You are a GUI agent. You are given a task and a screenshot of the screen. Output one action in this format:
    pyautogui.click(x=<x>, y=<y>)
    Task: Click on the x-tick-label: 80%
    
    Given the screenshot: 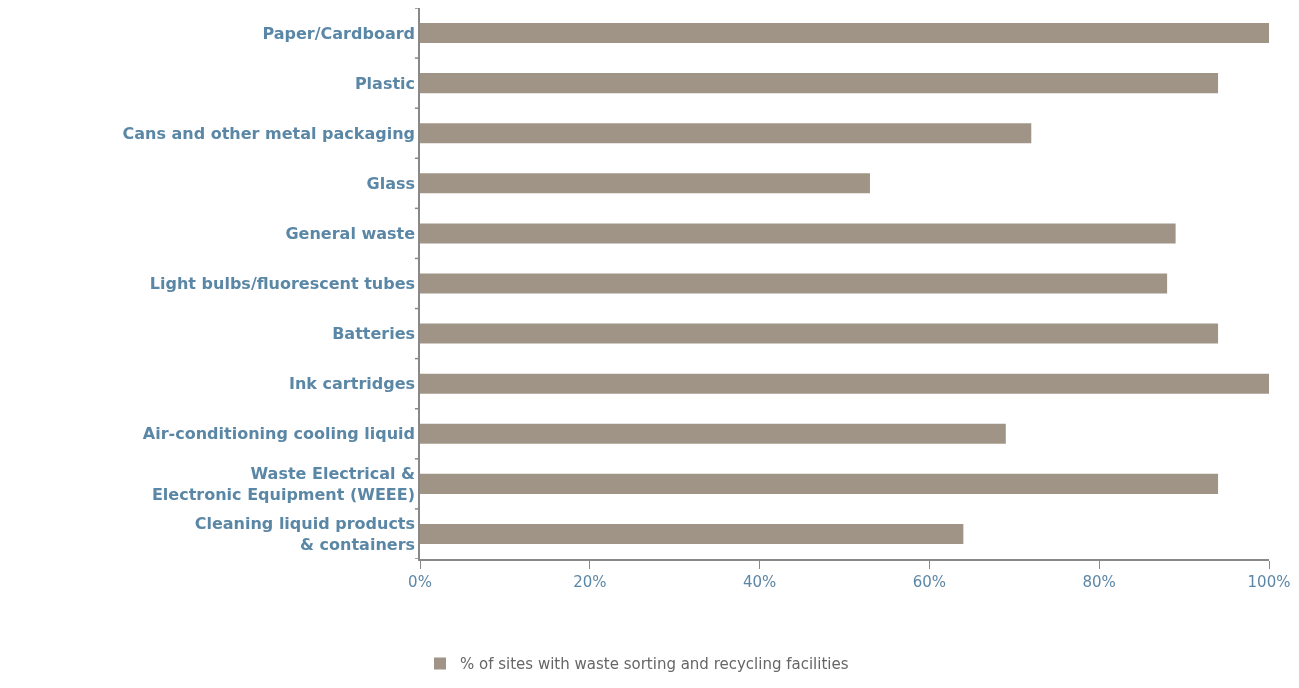 What is the action you would take?
    pyautogui.click(x=1099, y=581)
    